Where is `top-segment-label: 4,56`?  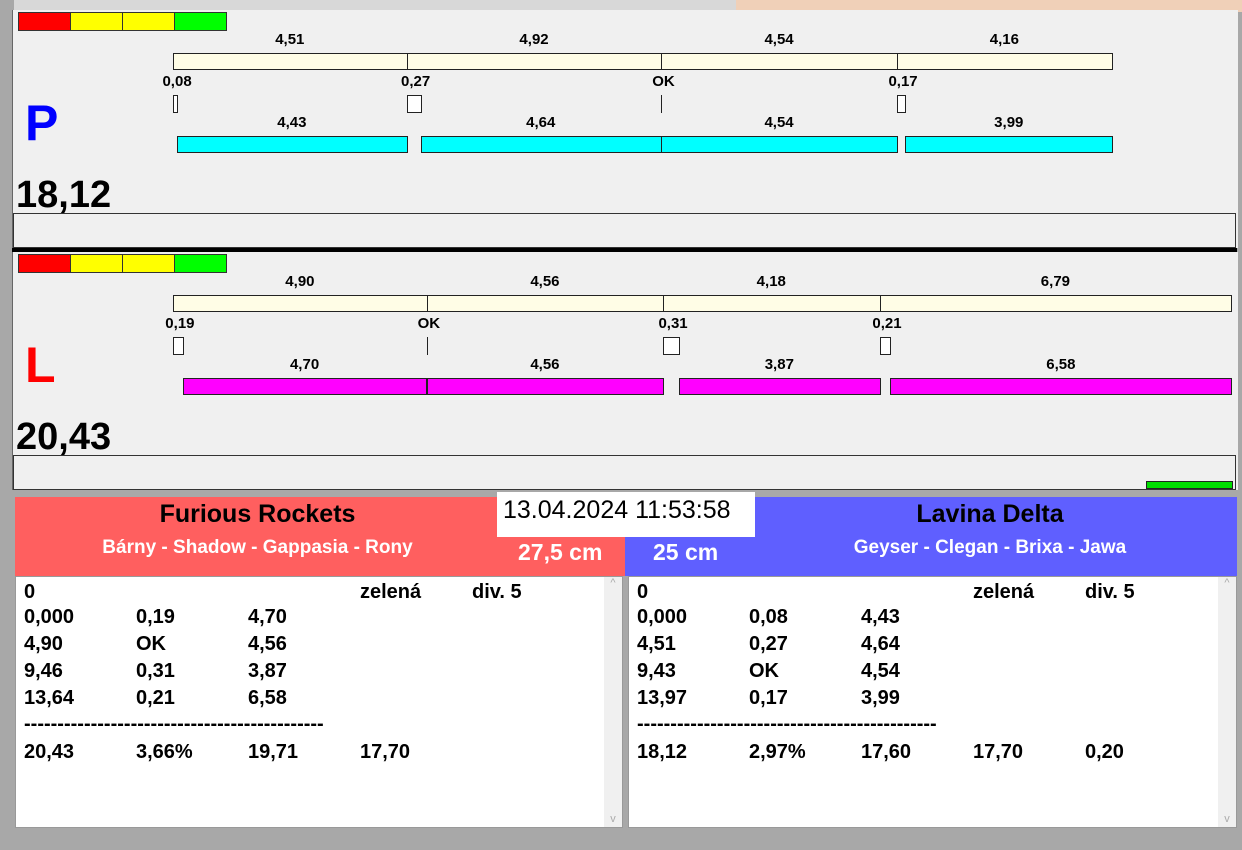
top-segment-label: 4,56 is located at coordinates (545, 281).